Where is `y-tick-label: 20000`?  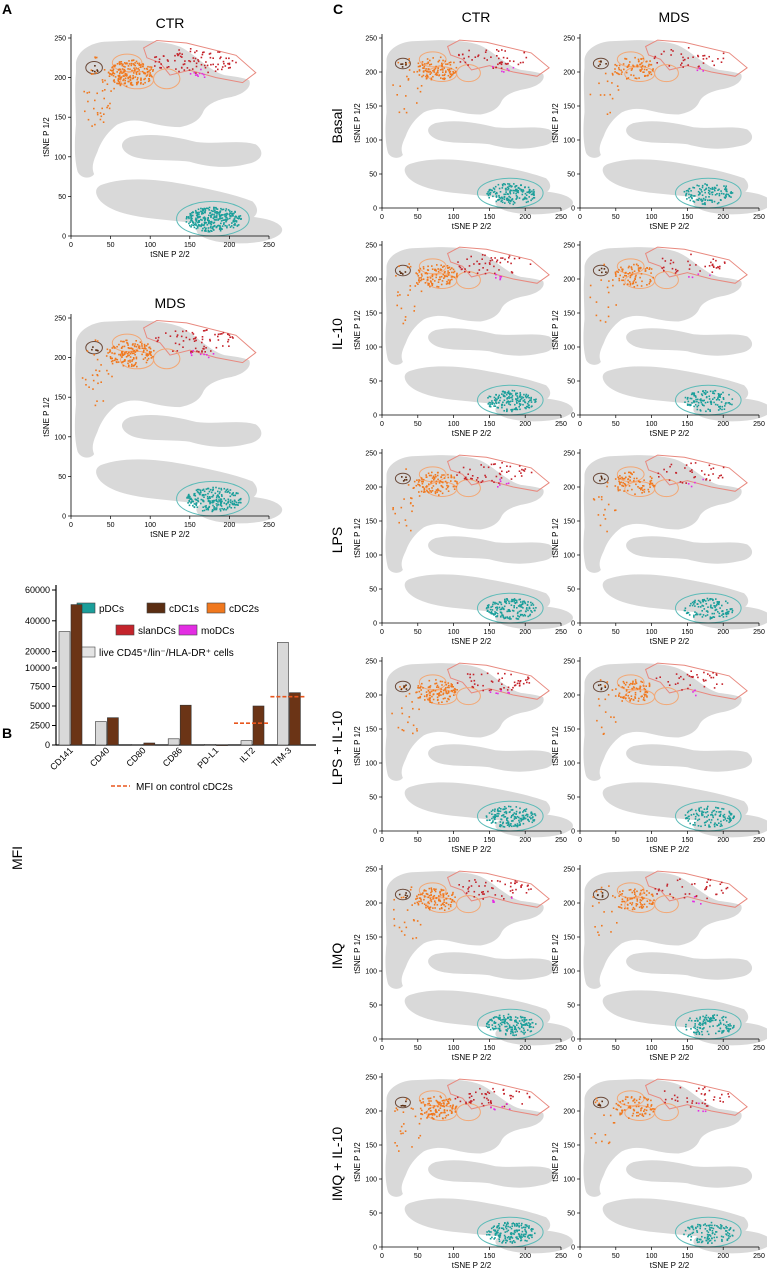 y-tick-label: 20000 is located at coordinates (37, 652).